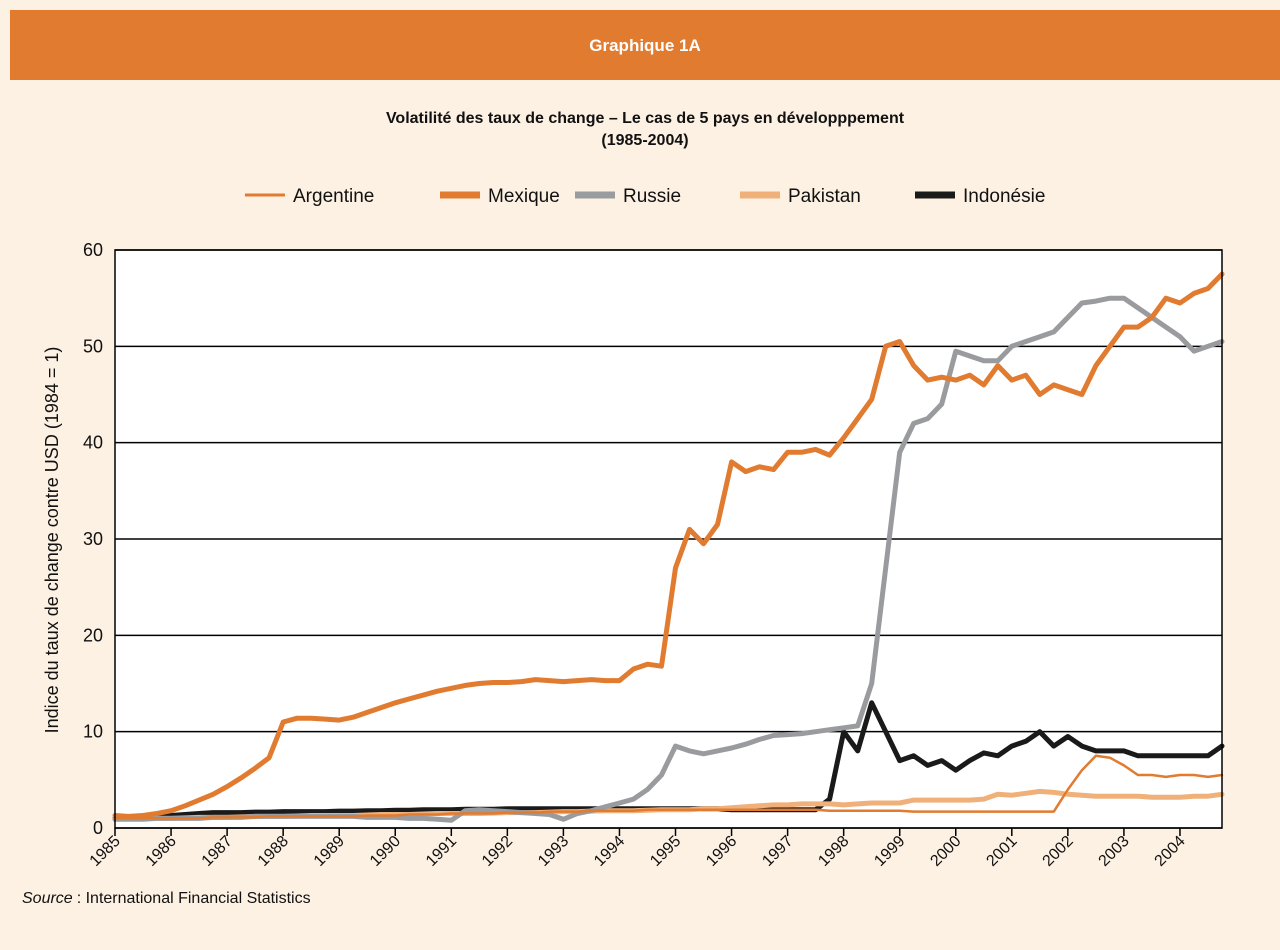  What do you see at coordinates (644, 140) in the screenshot?
I see `chart-subtitle: (1985-2004)` at bounding box center [644, 140].